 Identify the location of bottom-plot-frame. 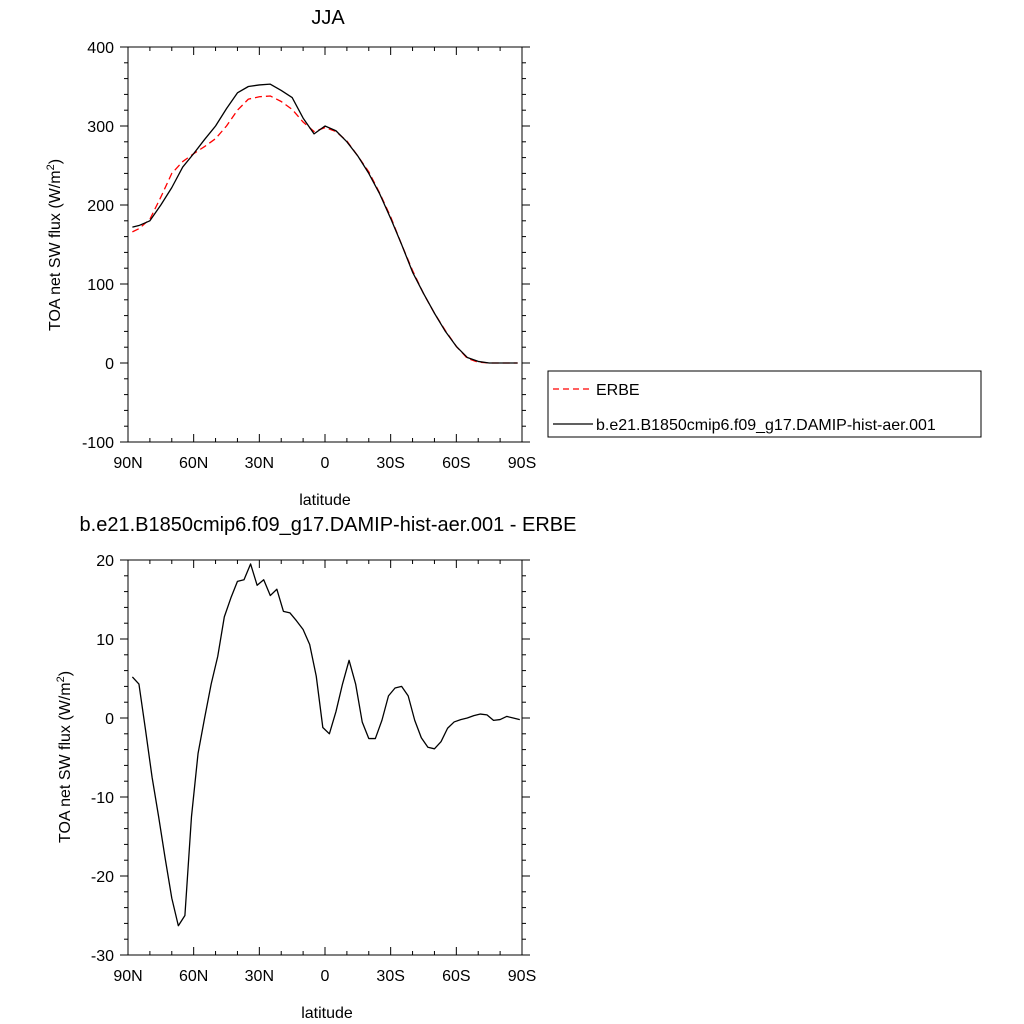
(325, 757).